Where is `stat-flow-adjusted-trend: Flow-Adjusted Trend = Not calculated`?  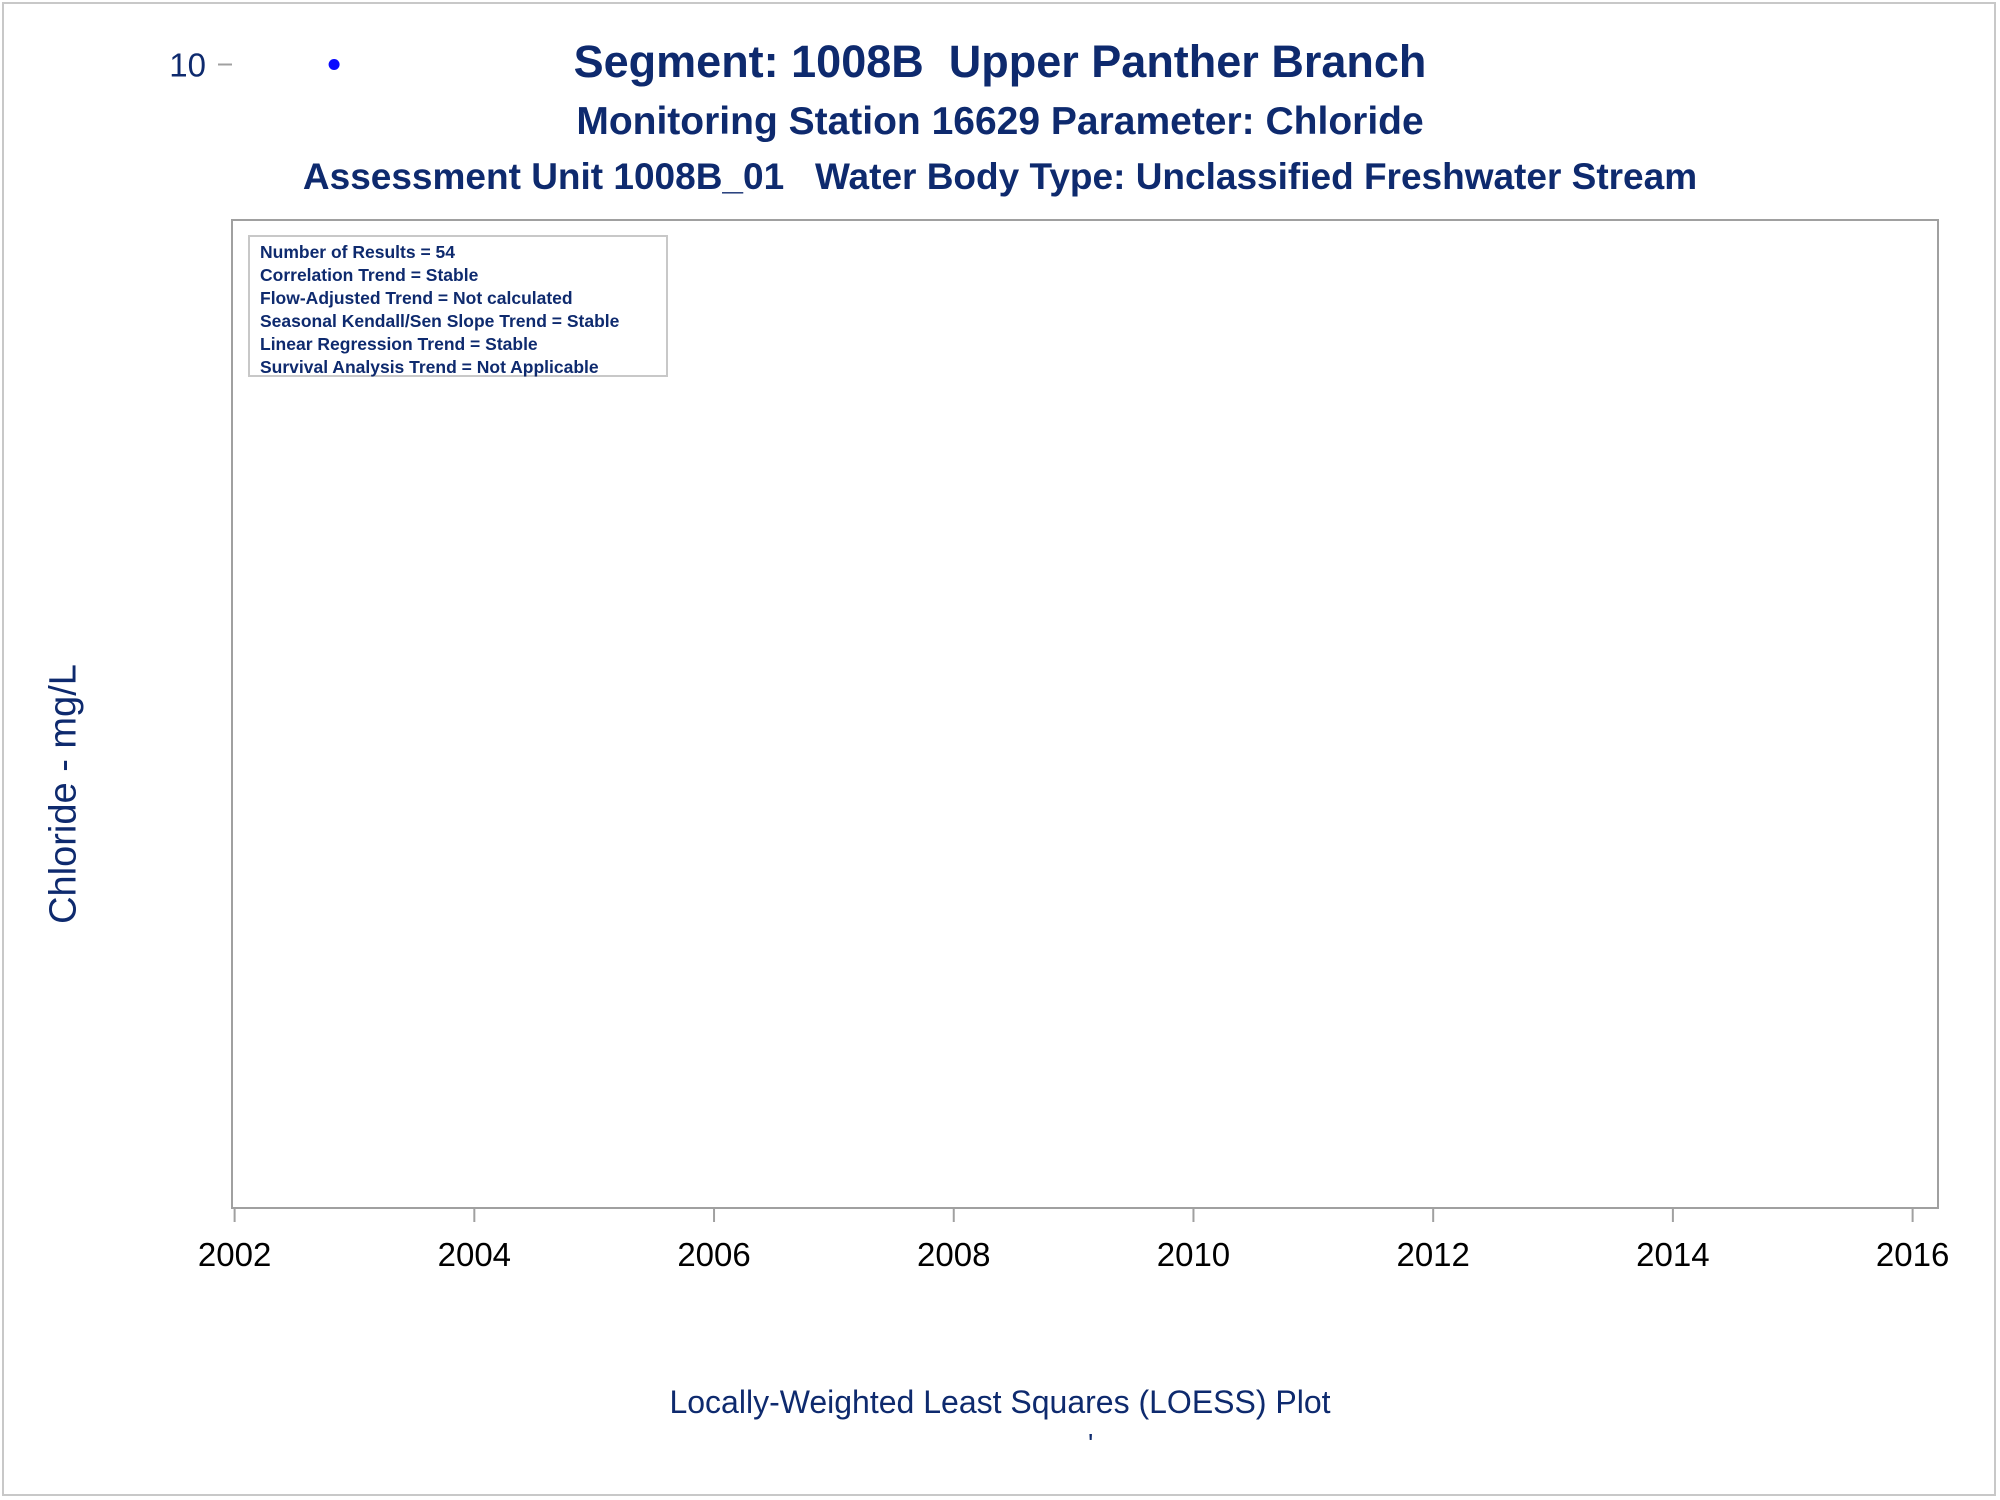 stat-flow-adjusted-trend: Flow-Adjusted Trend = Not calculated is located at coordinates (416, 298).